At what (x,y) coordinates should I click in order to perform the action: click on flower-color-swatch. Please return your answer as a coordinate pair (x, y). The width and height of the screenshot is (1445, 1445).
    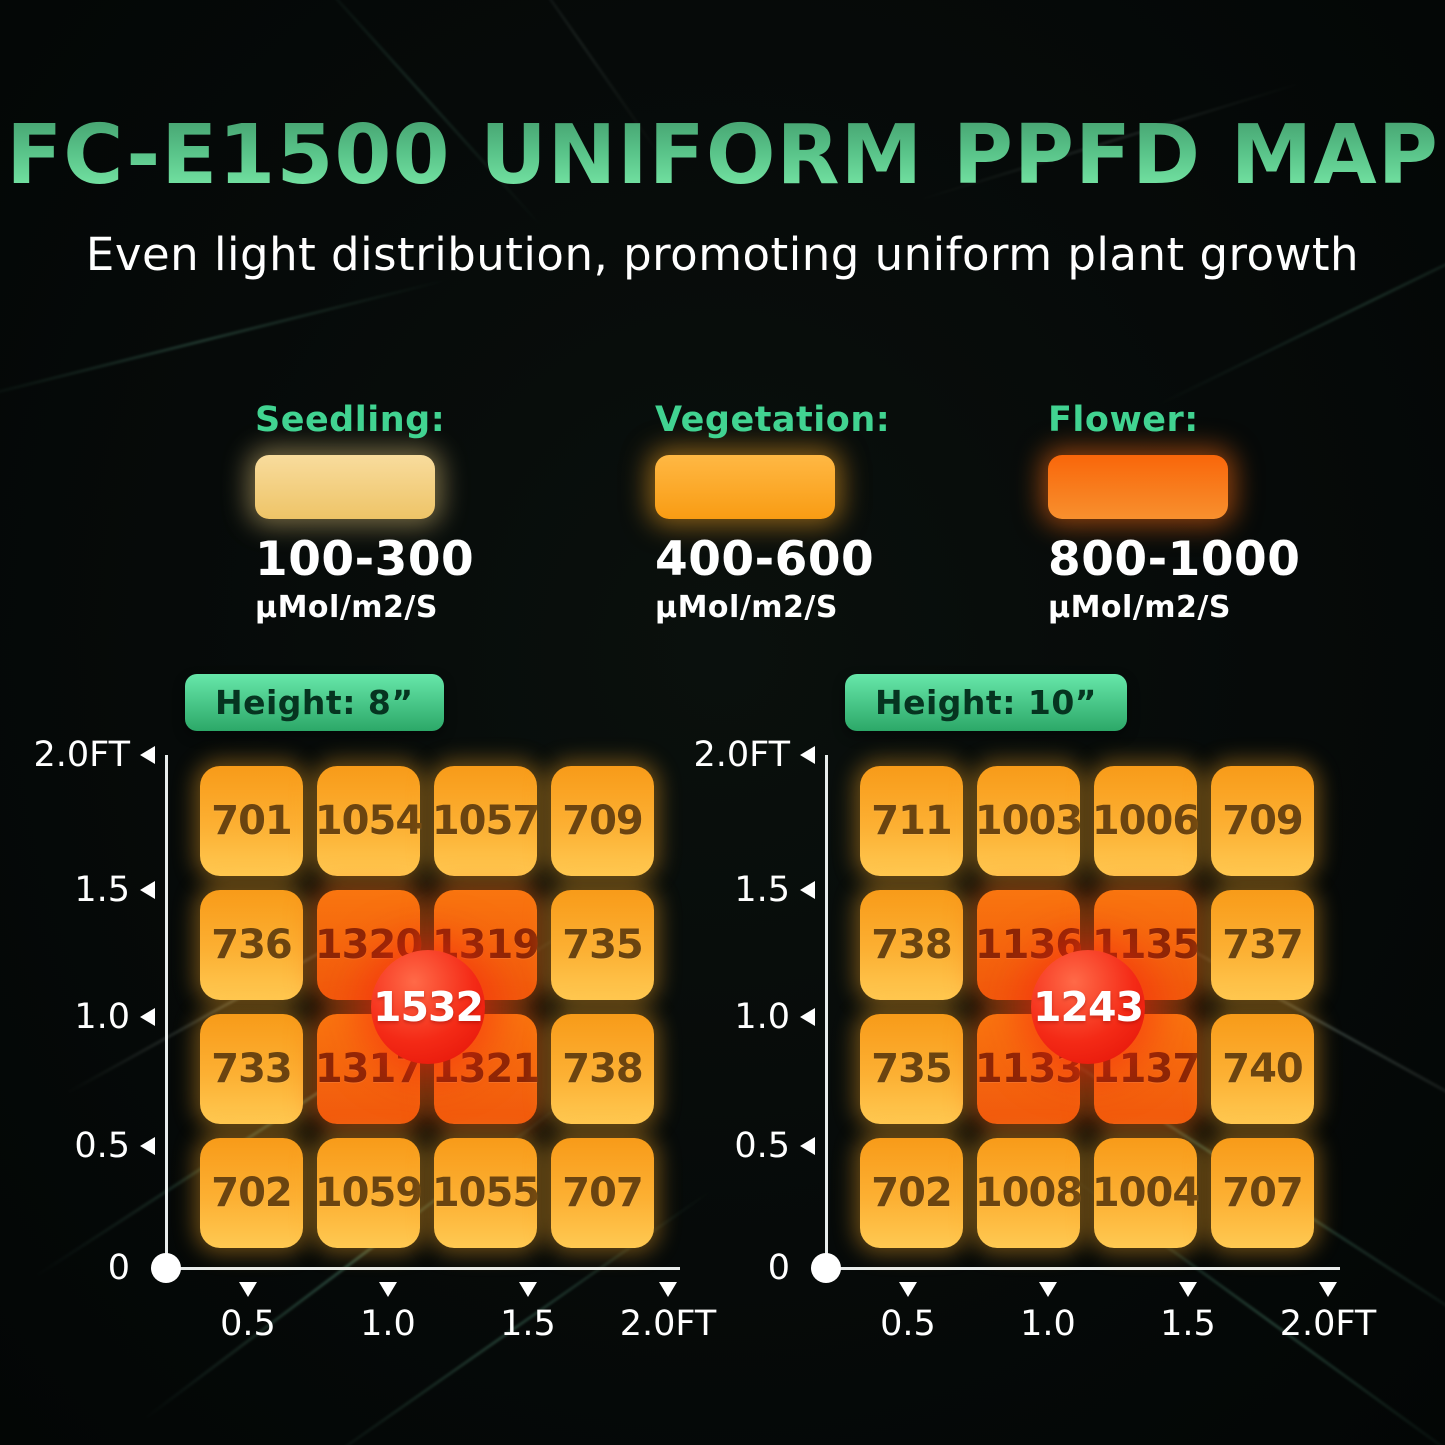
    Looking at the image, I should click on (1138, 487).